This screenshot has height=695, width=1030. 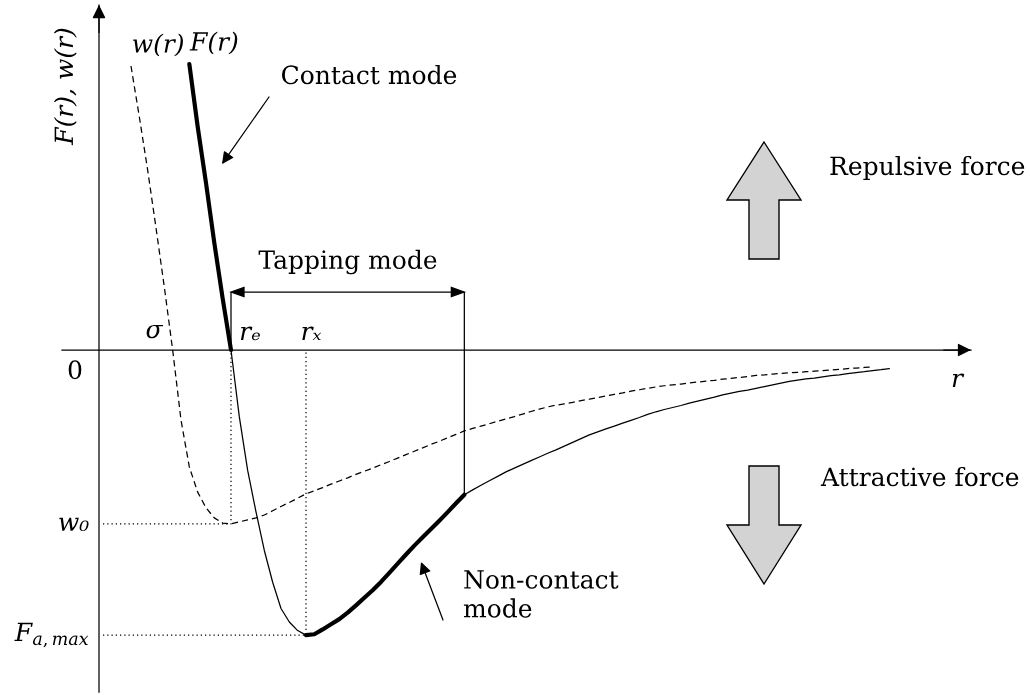 What do you see at coordinates (369, 74) in the screenshot?
I see `annotation: Contact mode` at bounding box center [369, 74].